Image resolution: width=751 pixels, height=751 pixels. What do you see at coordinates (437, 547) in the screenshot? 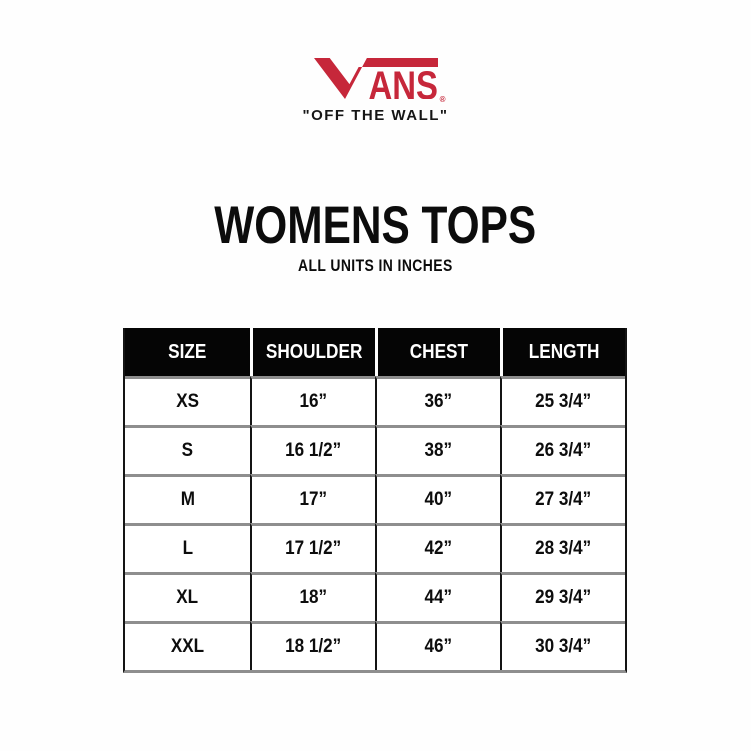
I see `cell-chest: 42”` at bounding box center [437, 547].